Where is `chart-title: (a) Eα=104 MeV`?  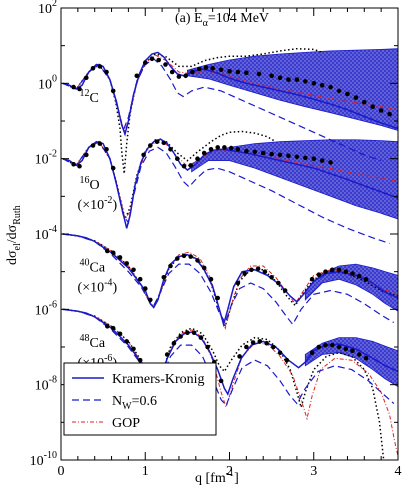
chart-title: (a) Eα=104 MeV is located at coordinates (222, 20).